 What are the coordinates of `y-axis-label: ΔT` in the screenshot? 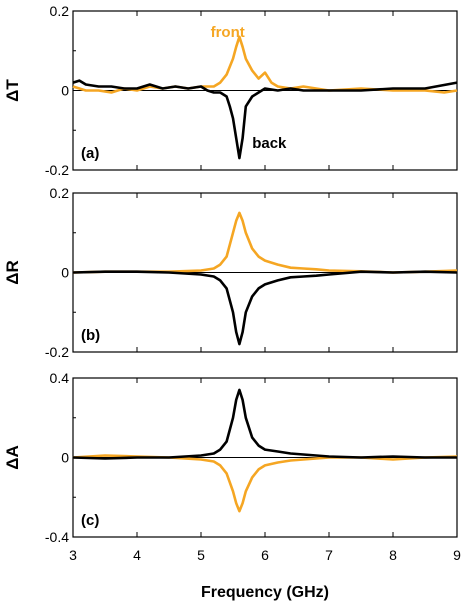 It's located at (12, 90).